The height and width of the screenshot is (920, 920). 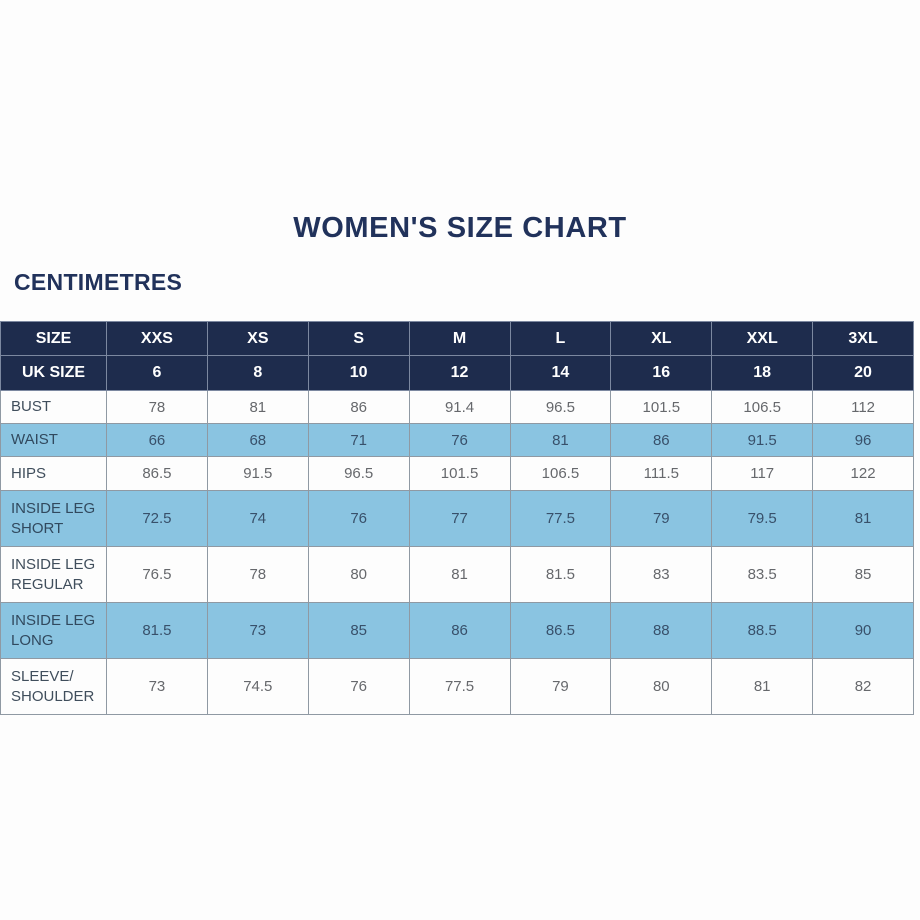 What do you see at coordinates (762, 574) in the screenshot?
I see `value-cell: 83.5` at bounding box center [762, 574].